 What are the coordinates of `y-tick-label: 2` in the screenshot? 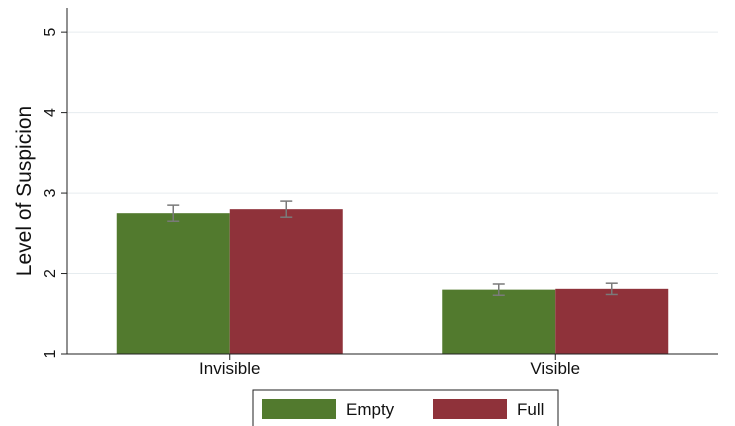 It's located at (50, 273).